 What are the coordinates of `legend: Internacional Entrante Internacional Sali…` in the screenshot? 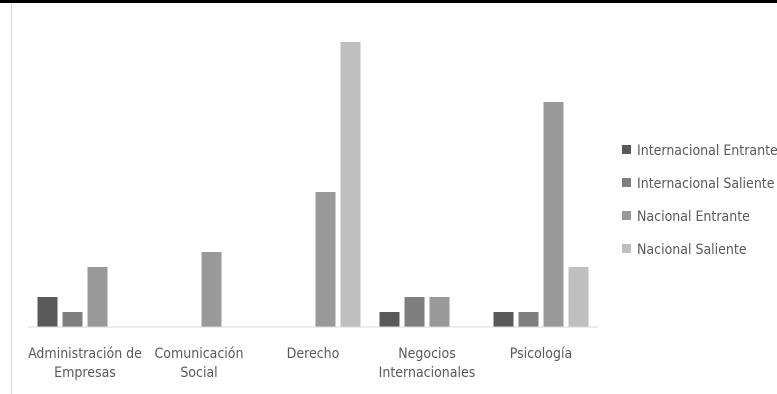 It's located at (699, 200).